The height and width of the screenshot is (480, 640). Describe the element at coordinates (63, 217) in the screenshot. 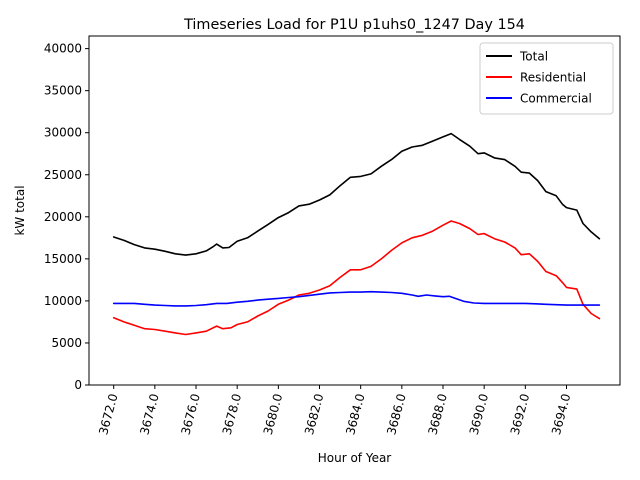

I see `y-tick-label: 20000` at that location.